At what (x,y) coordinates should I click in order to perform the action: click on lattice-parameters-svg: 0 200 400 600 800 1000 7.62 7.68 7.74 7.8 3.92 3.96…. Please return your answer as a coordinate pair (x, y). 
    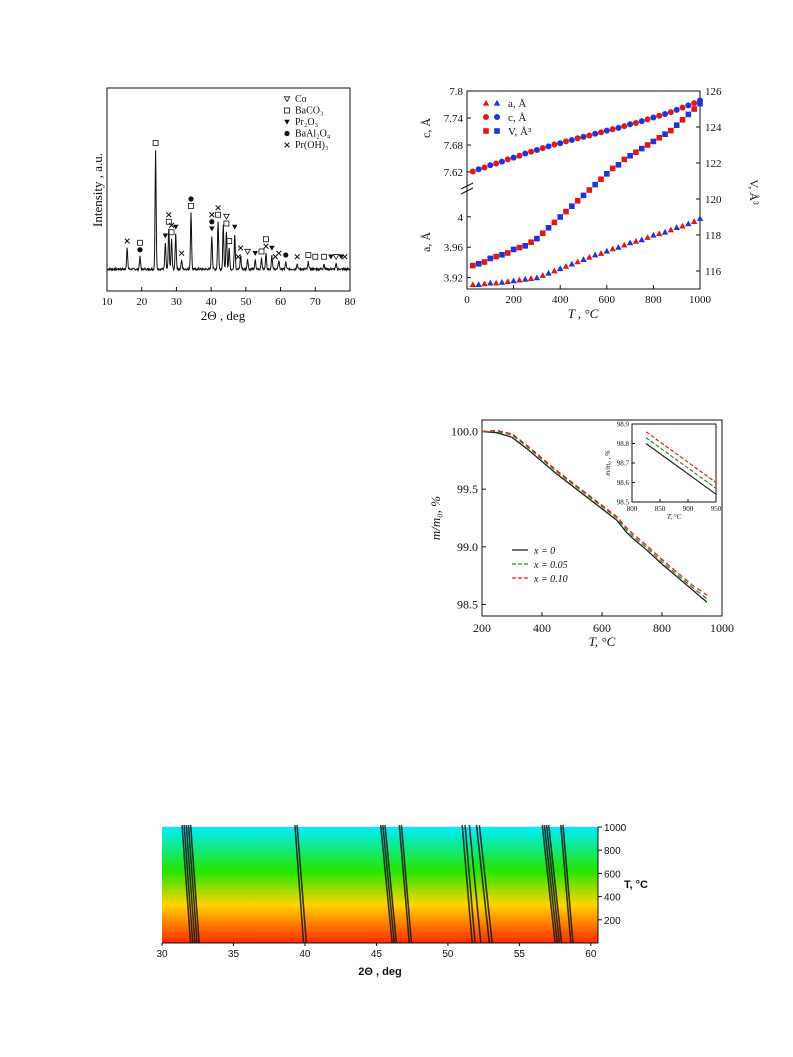
    Looking at the image, I should click on (590, 203).